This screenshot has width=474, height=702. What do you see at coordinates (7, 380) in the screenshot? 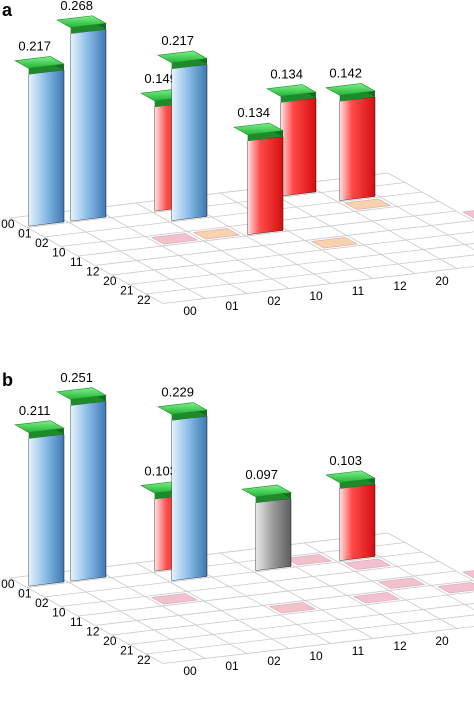
I see `panel-letter-b: b` at bounding box center [7, 380].